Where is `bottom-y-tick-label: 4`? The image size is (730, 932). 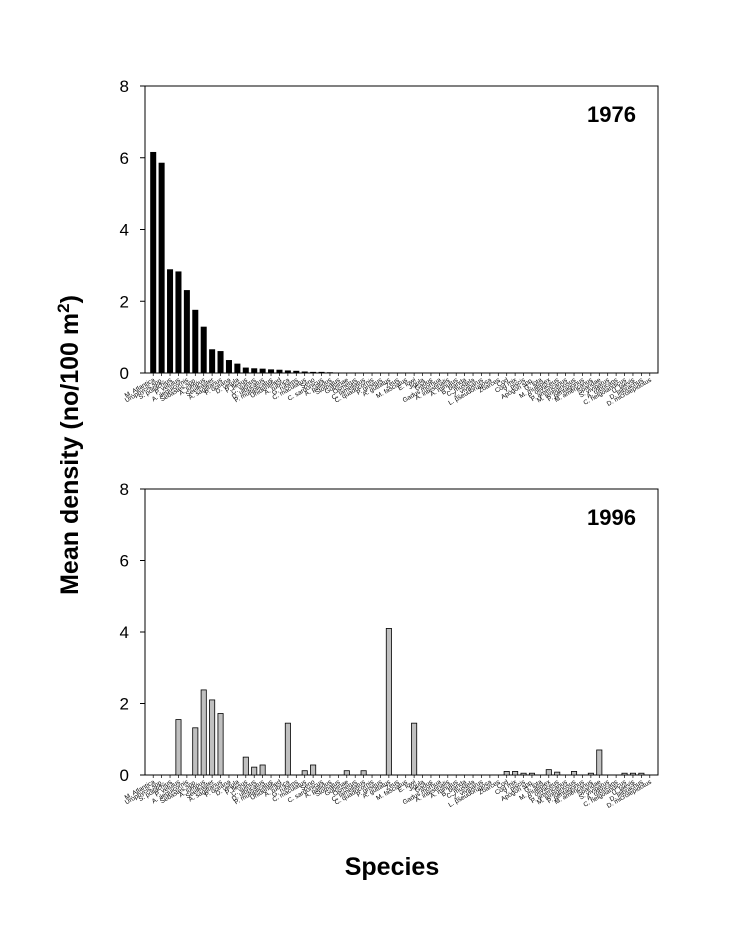 bottom-y-tick-label: 4 is located at coordinates (124, 632).